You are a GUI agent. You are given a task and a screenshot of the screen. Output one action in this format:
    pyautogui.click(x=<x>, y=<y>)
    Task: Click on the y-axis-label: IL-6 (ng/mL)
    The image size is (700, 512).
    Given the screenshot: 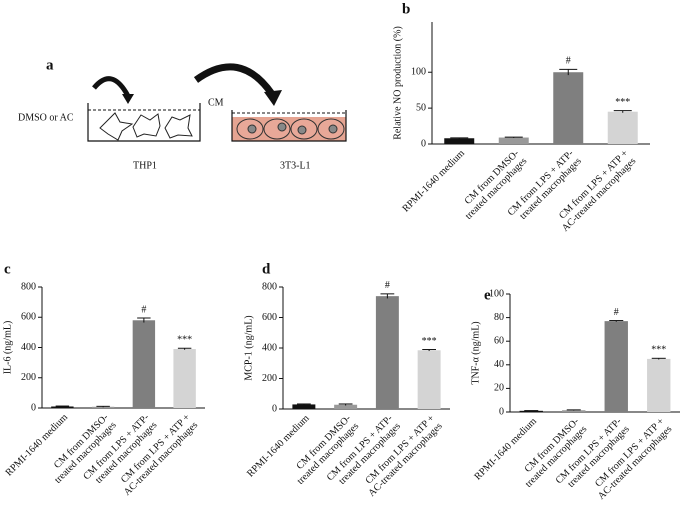 What is the action you would take?
    pyautogui.click(x=7, y=348)
    